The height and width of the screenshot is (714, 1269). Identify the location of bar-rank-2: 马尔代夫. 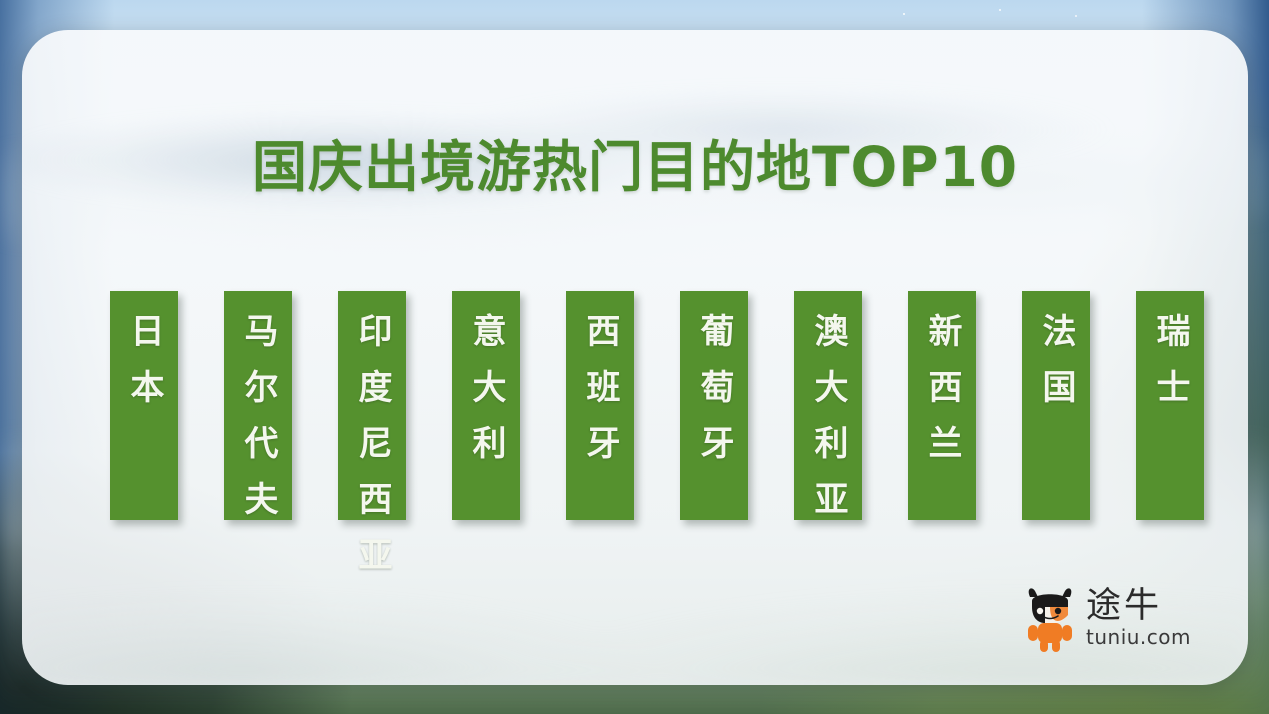
(258, 414).